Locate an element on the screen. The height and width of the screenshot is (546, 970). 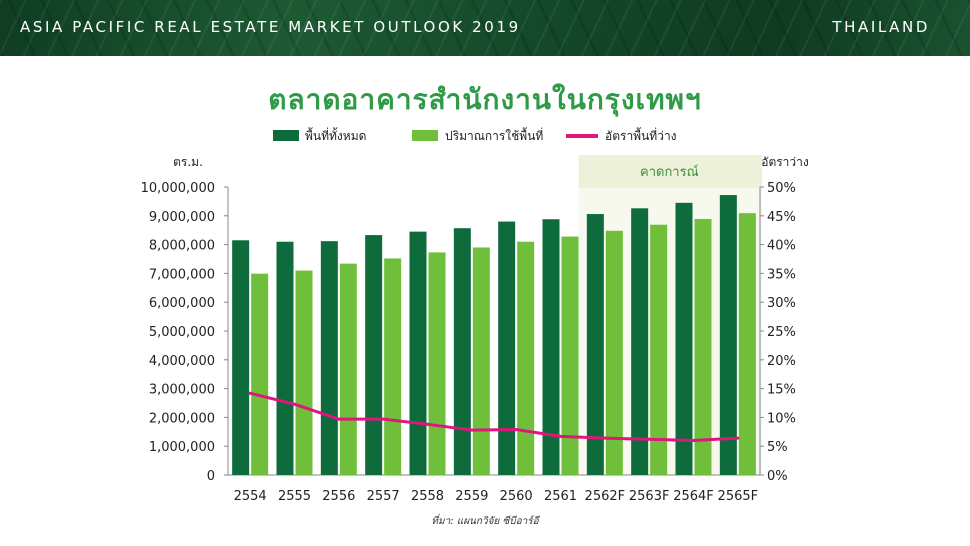
y-tick-label: 4,000,000 is located at coordinates (182, 361).